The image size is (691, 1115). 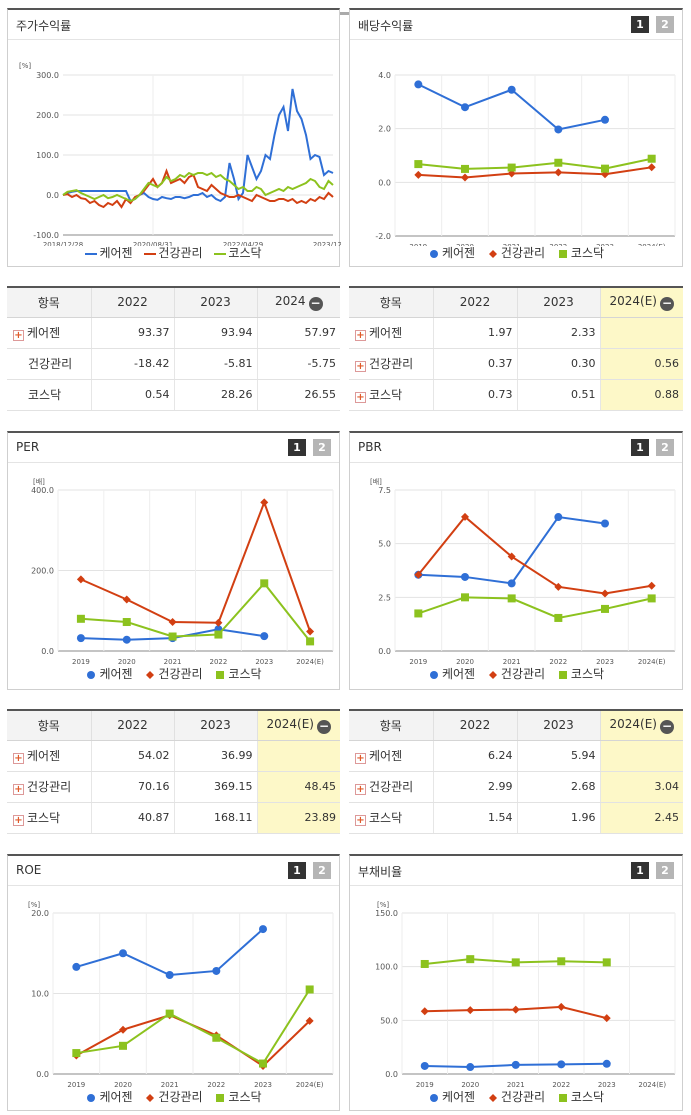 I want to click on row-label: 건강관리, so click(x=391, y=364).